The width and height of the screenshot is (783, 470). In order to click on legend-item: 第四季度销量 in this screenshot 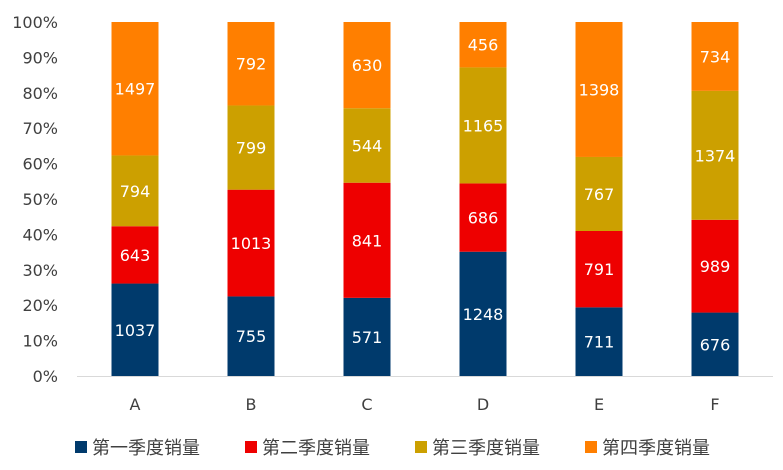, I will do `click(647, 448)`.